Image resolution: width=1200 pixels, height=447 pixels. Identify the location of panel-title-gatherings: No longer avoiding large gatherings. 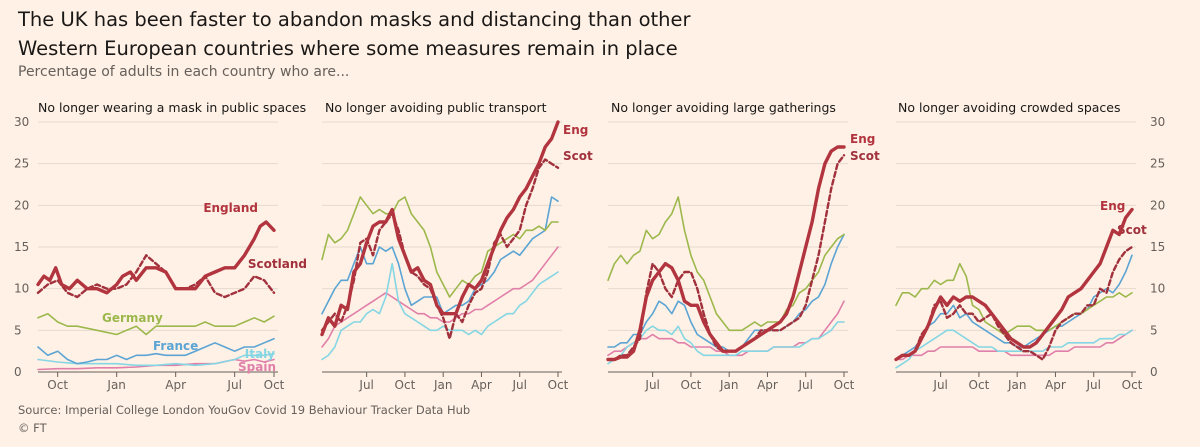
(723, 107).